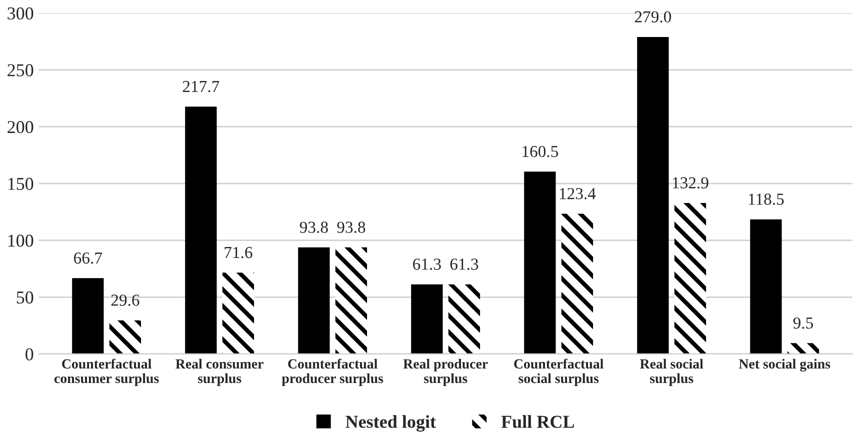 Image resolution: width=861 pixels, height=437 pixels. I want to click on data-label: 217.7, so click(201, 86).